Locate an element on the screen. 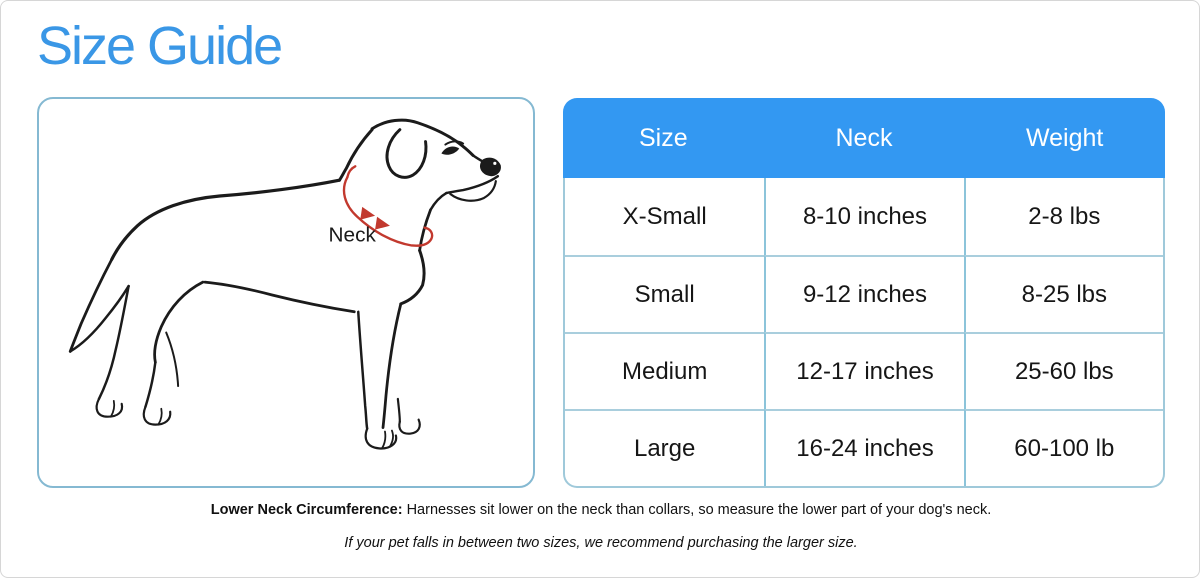  column-header-neck: Neck is located at coordinates (864, 137).